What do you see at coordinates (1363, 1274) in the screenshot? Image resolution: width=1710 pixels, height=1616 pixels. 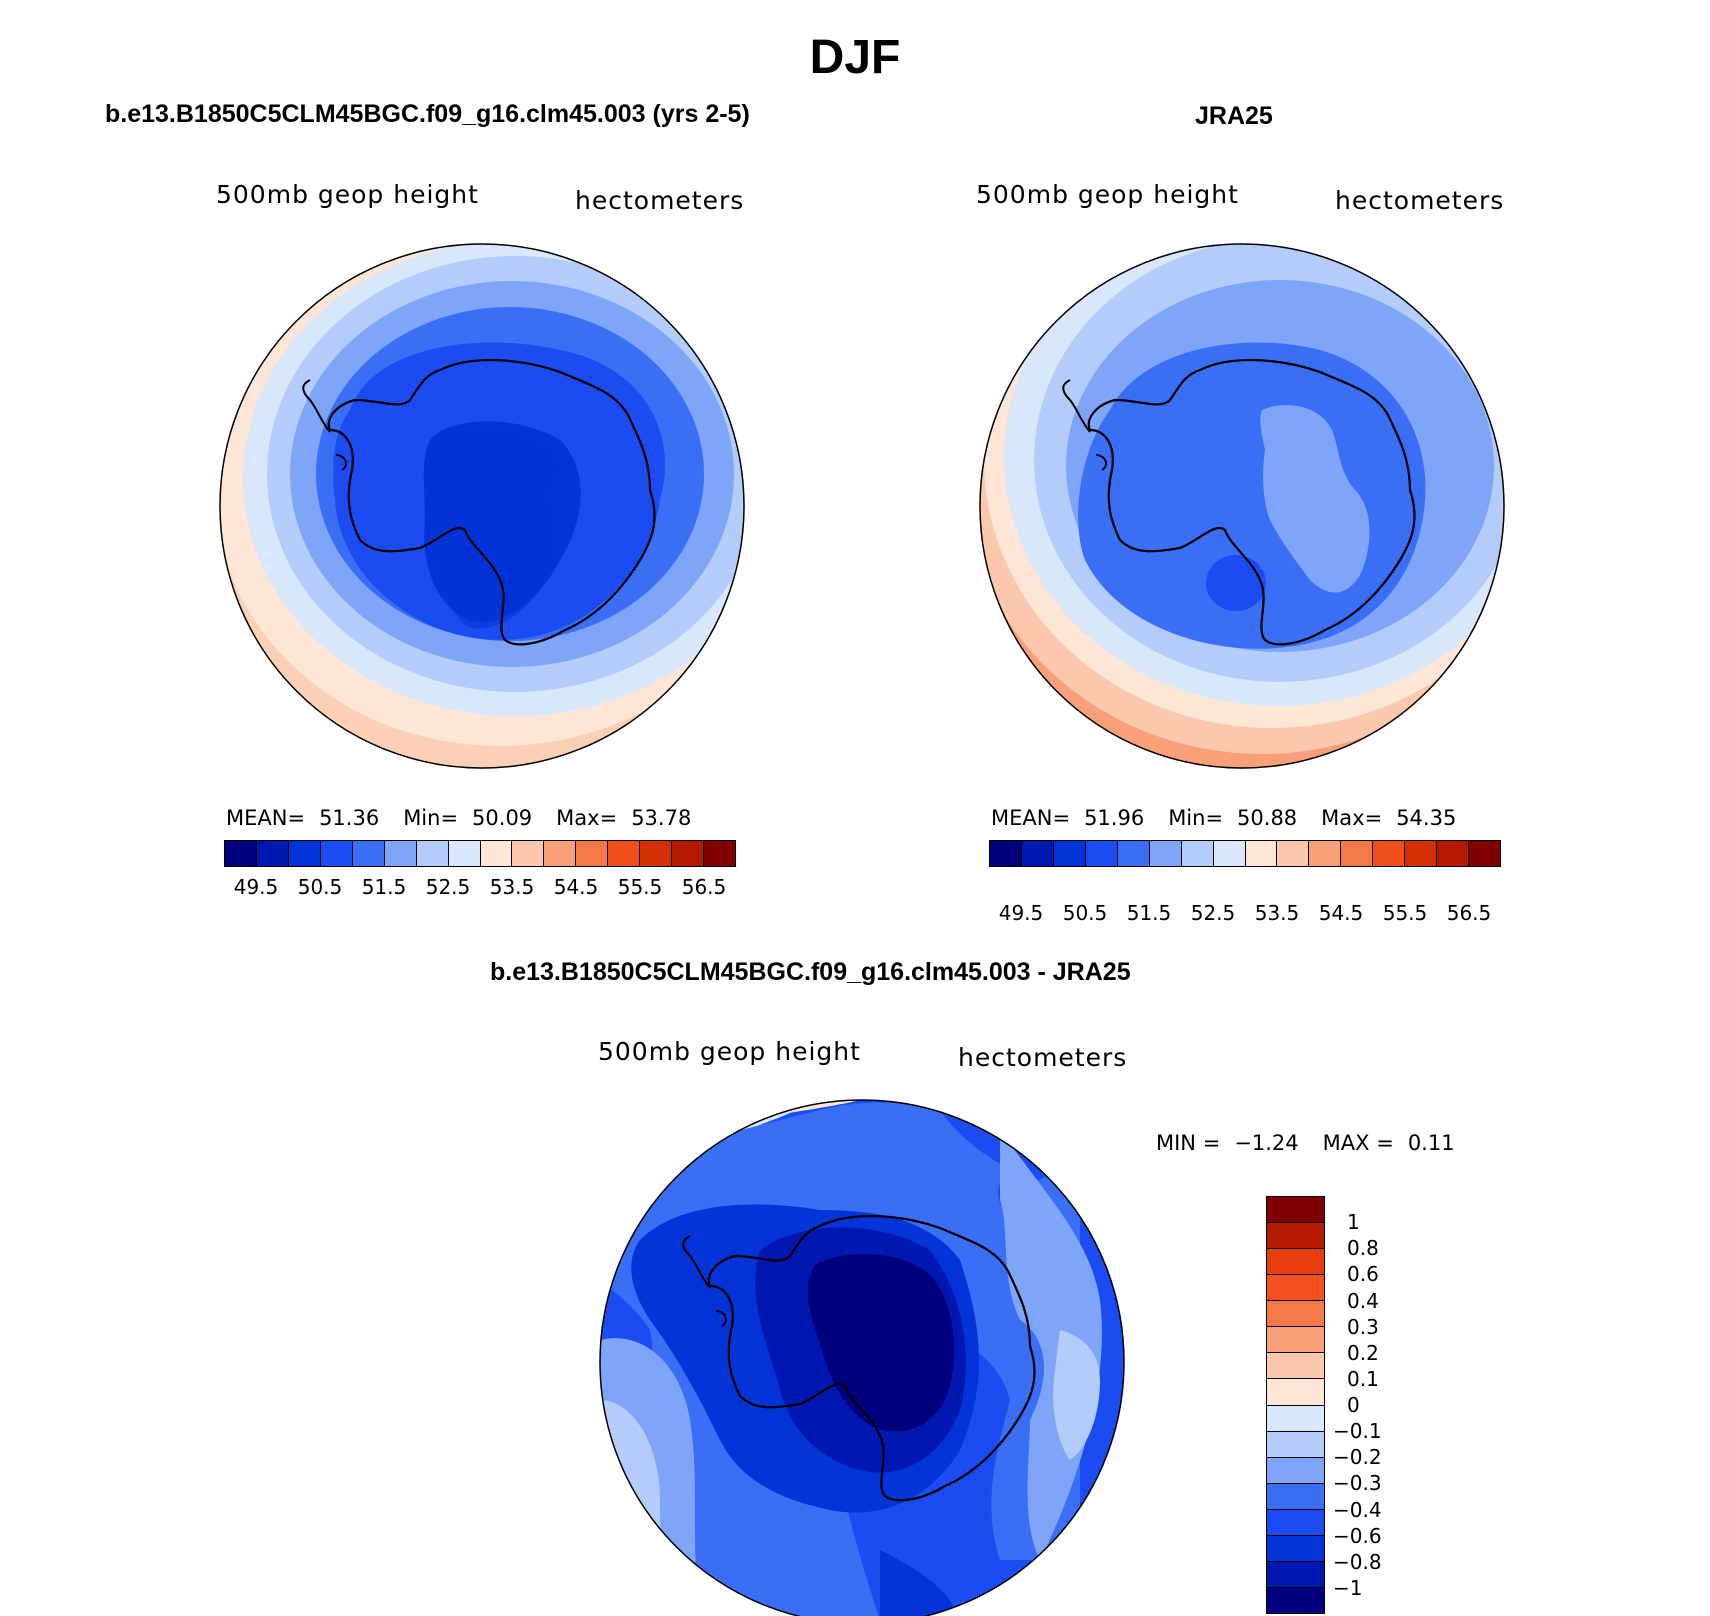 I see `colorbar-tick-label: 0.6` at bounding box center [1363, 1274].